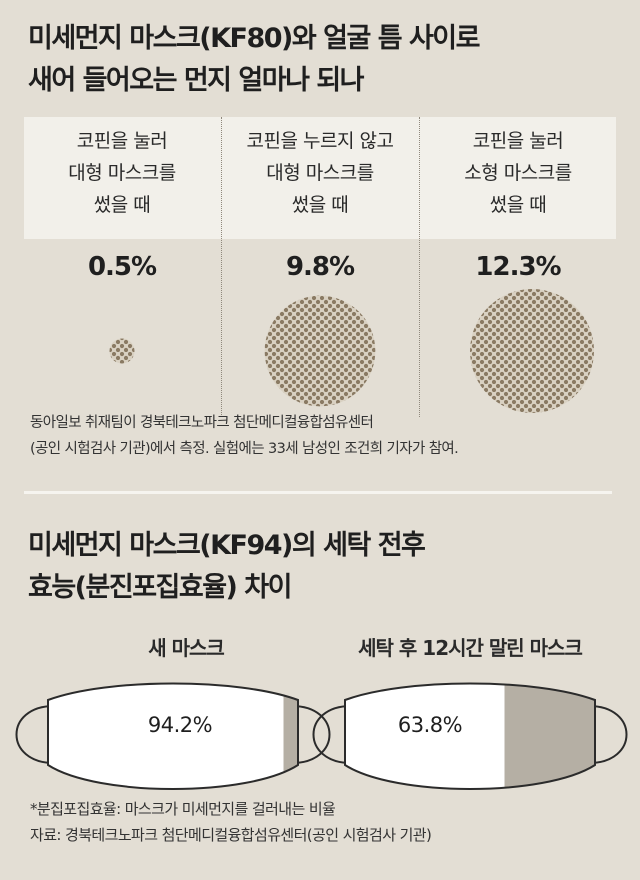 The image size is (640, 880). What do you see at coordinates (231, 835) in the screenshot?
I see `footnote-source: 자료: 경북테크노파크 첨단메디컬융합섬유센터(공인 시험검사 기관)` at bounding box center [231, 835].